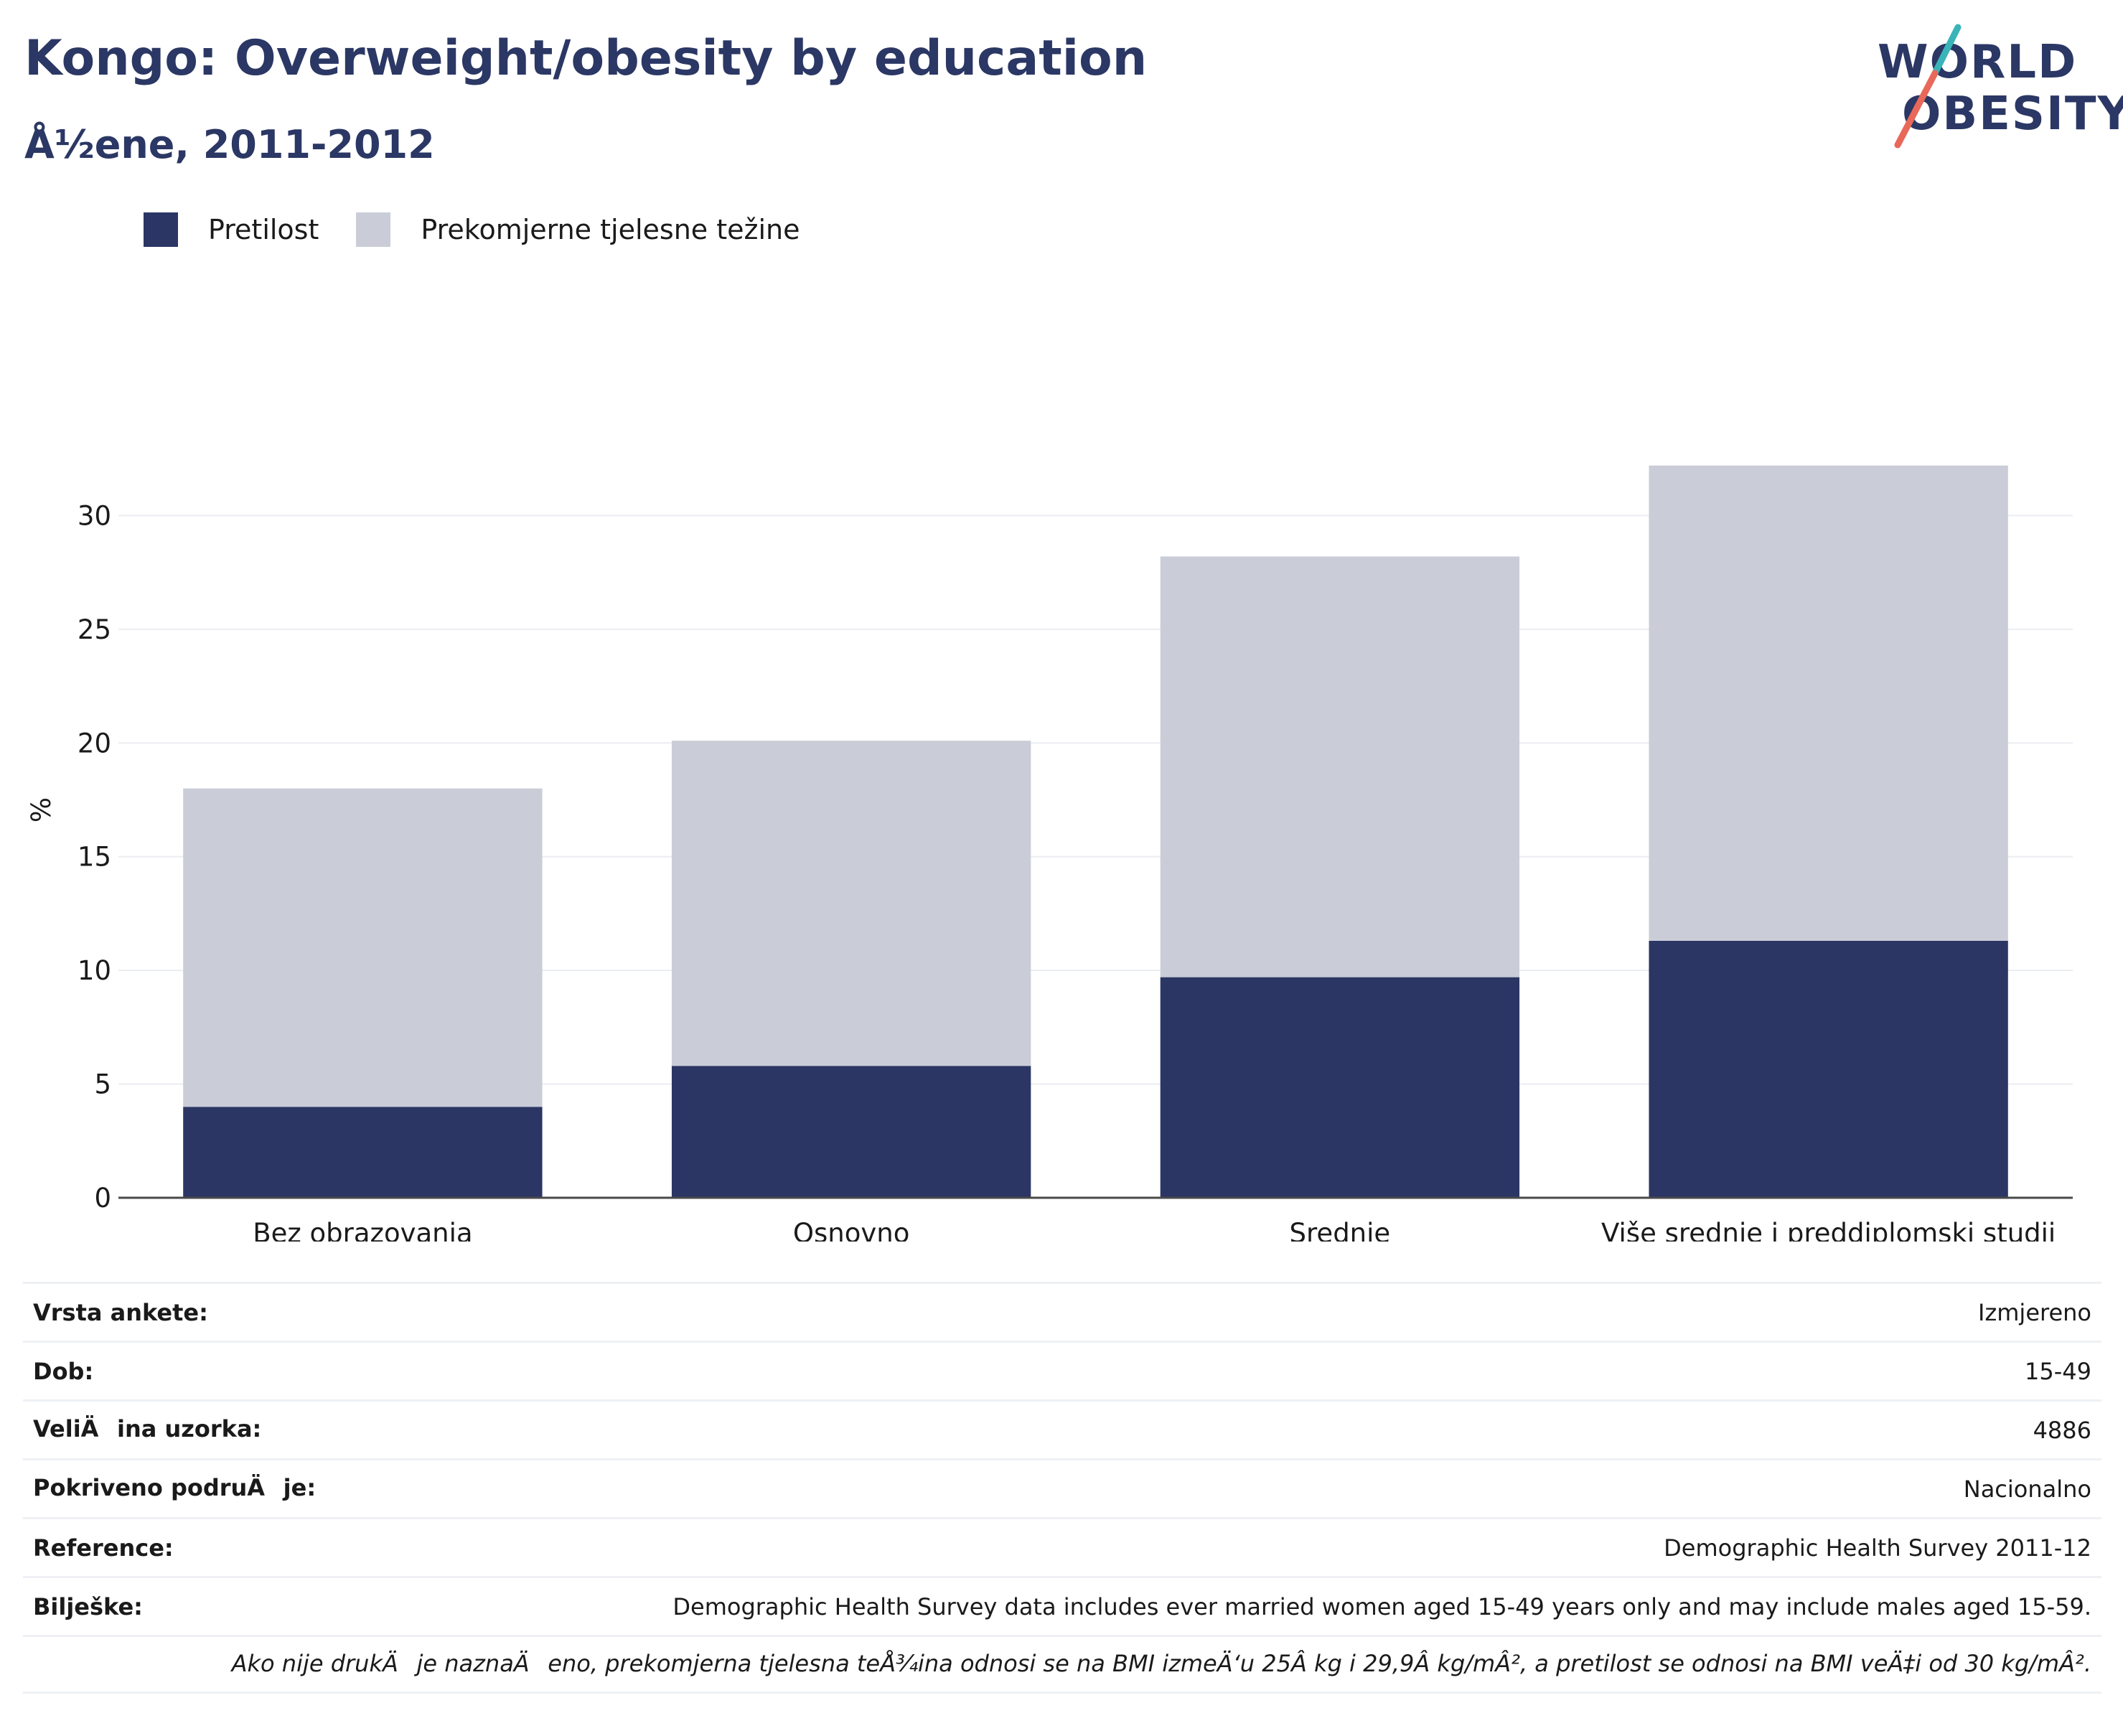 This screenshot has height=1736, width=2123. I want to click on y-tick-label: 10, so click(94, 970).